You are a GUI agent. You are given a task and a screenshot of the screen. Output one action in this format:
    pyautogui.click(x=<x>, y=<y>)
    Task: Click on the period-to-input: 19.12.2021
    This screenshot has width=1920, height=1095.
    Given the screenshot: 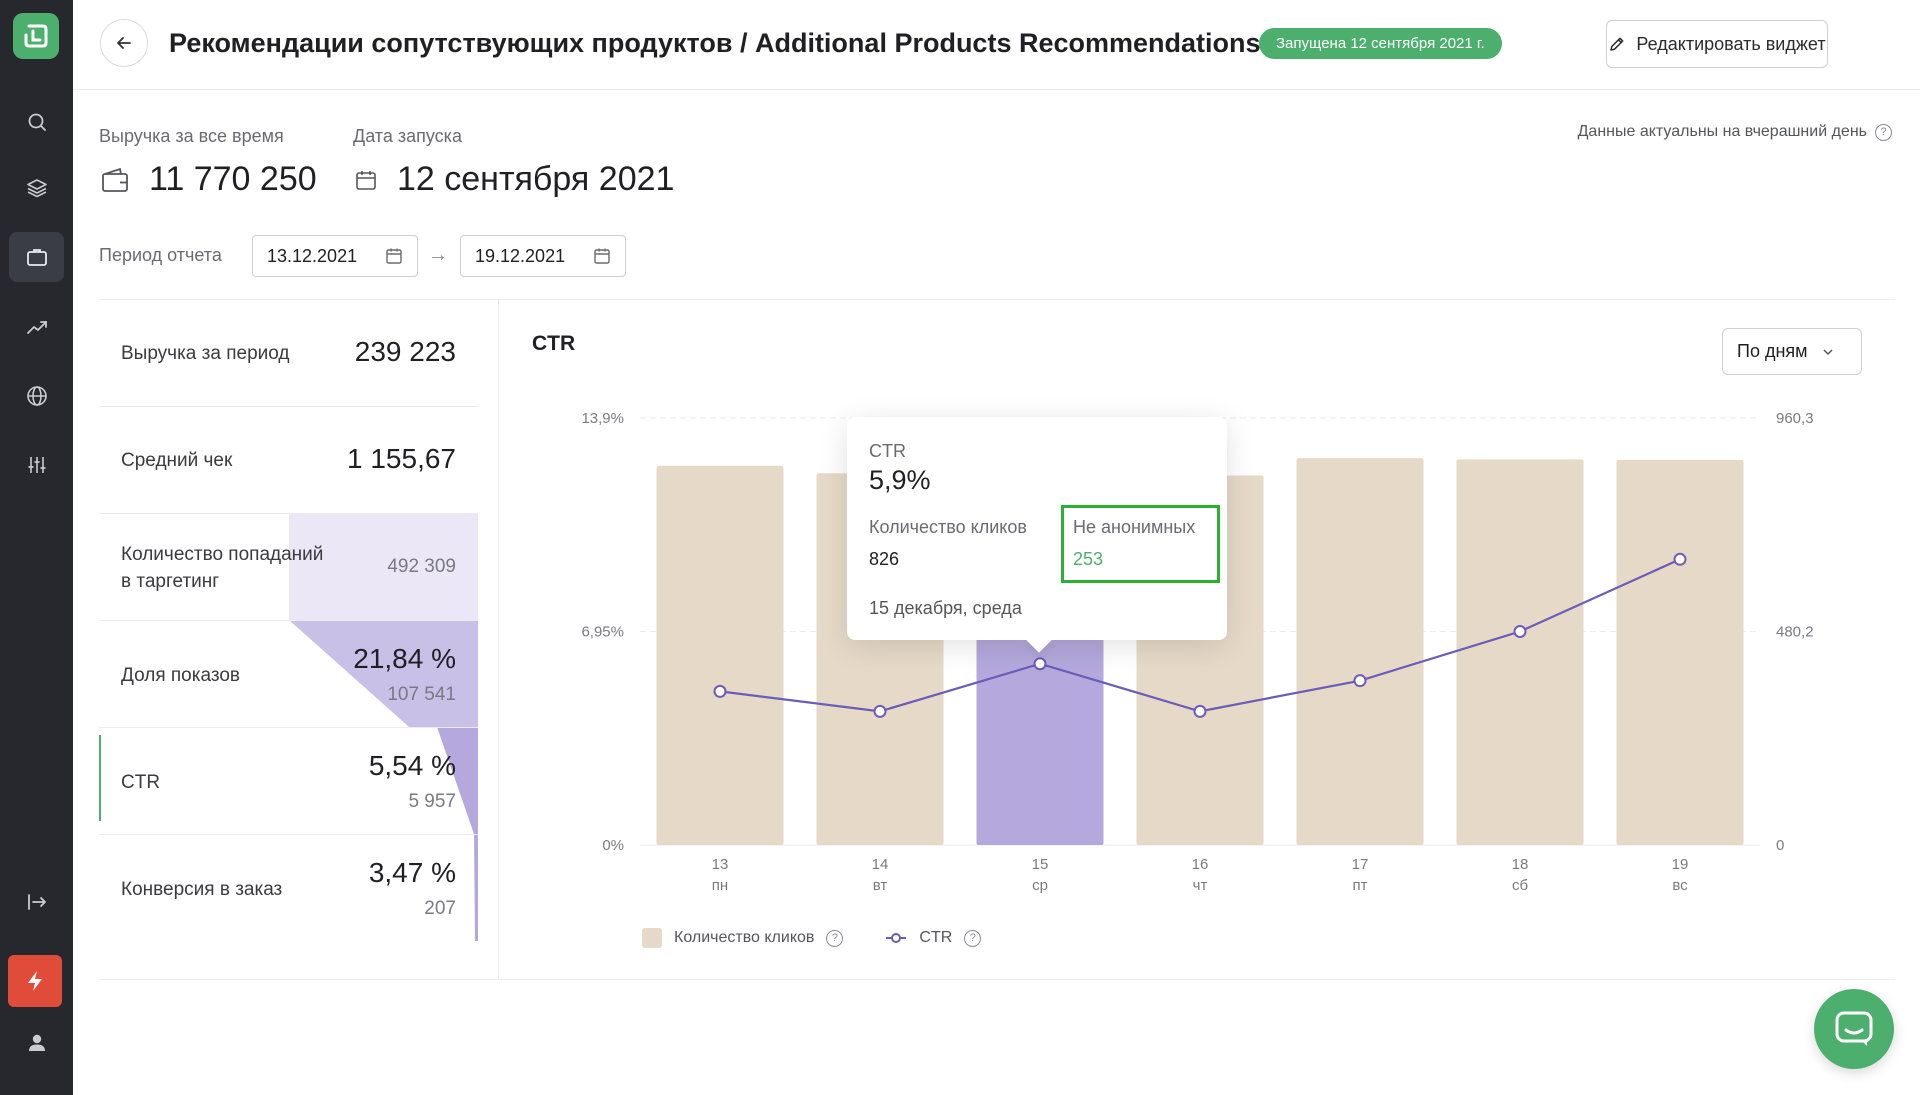 What is the action you would take?
    pyautogui.click(x=543, y=256)
    